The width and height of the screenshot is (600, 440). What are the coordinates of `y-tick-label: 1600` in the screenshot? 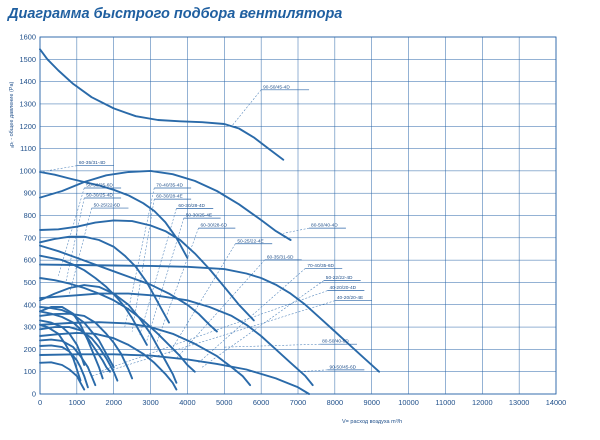 It's located at (28, 37).